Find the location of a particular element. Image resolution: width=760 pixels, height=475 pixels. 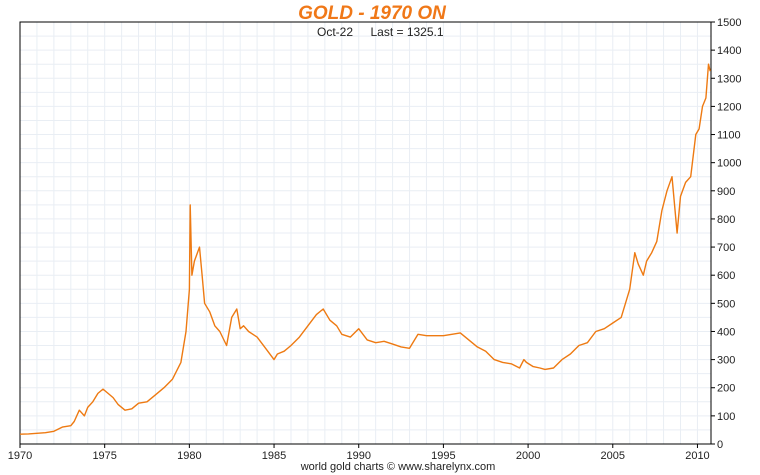

x-tick-label: 2000 is located at coordinates (528, 456).